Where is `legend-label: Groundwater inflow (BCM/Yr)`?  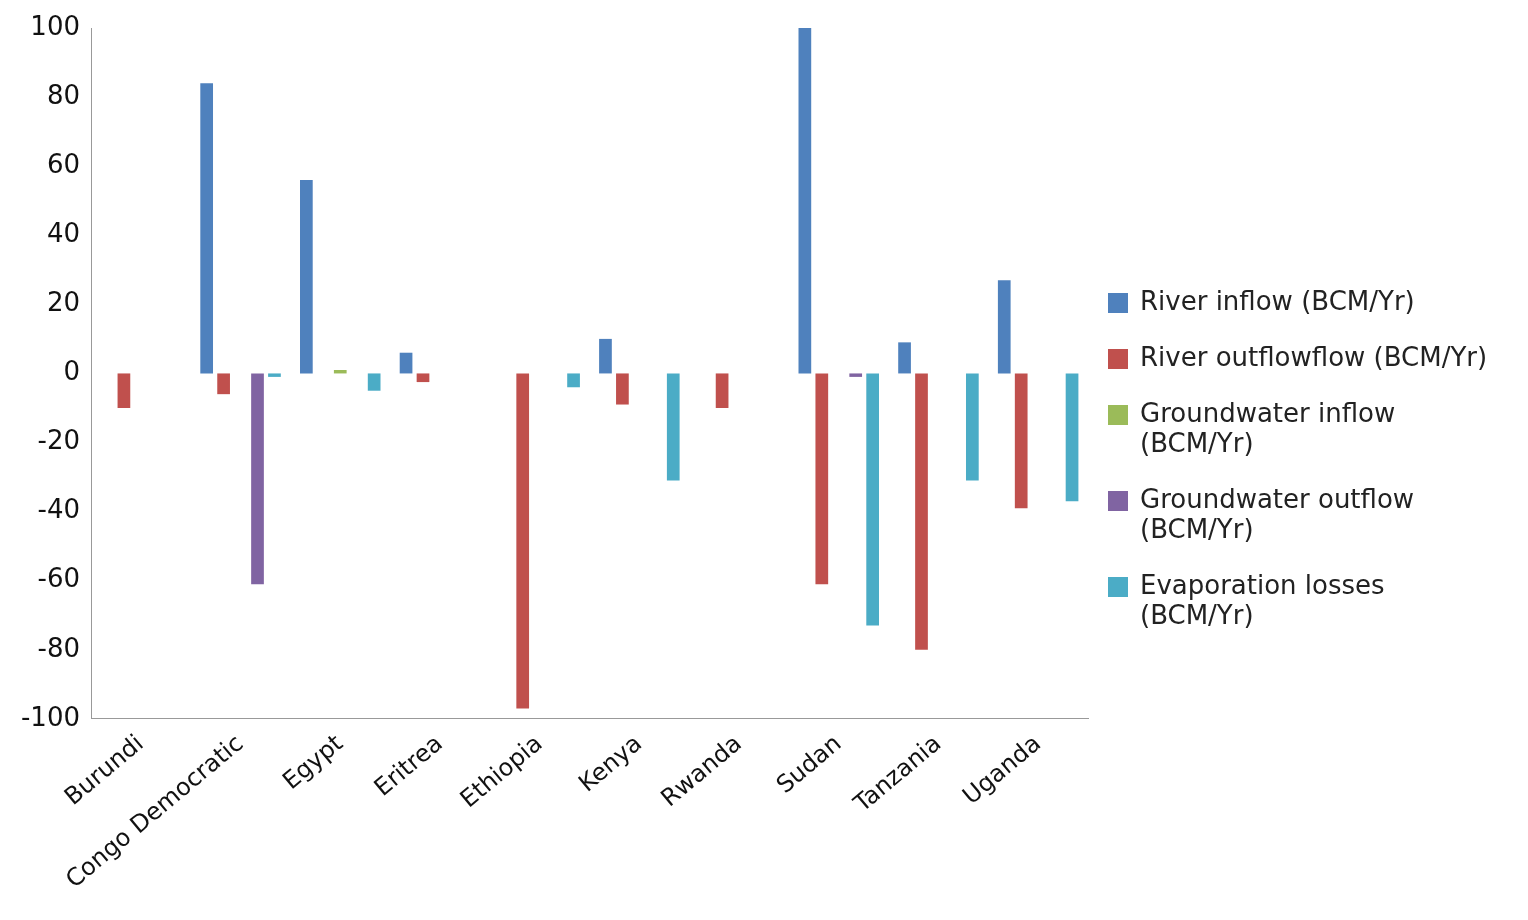
legend-label: Groundwater inflow (BCM/Yr) is located at coordinates (1268, 428).